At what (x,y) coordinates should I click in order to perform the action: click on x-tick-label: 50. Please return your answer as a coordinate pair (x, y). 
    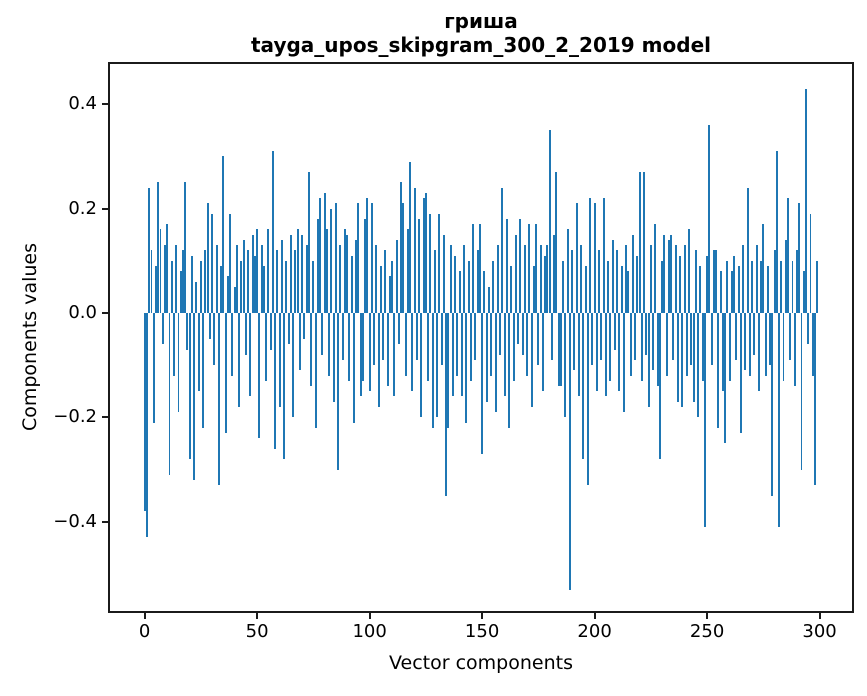
    Looking at the image, I should click on (257, 631).